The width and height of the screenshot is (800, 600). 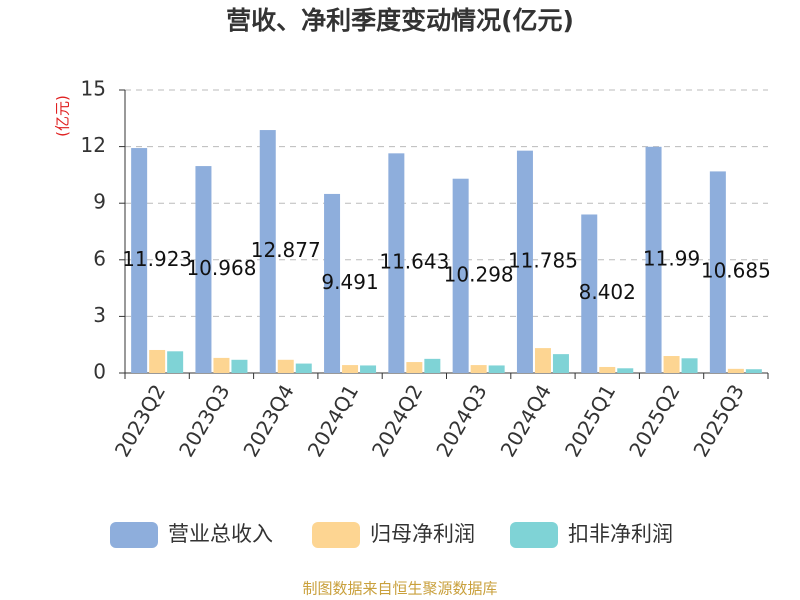 I want to click on value-label: 10.298, so click(x=479, y=274).